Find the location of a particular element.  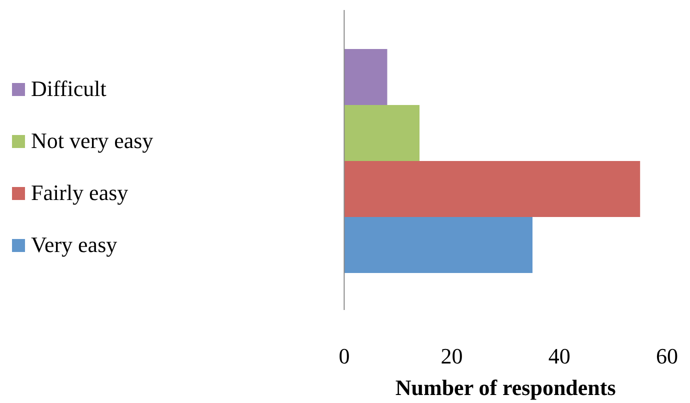

legend-label: Difficult is located at coordinates (68, 89).